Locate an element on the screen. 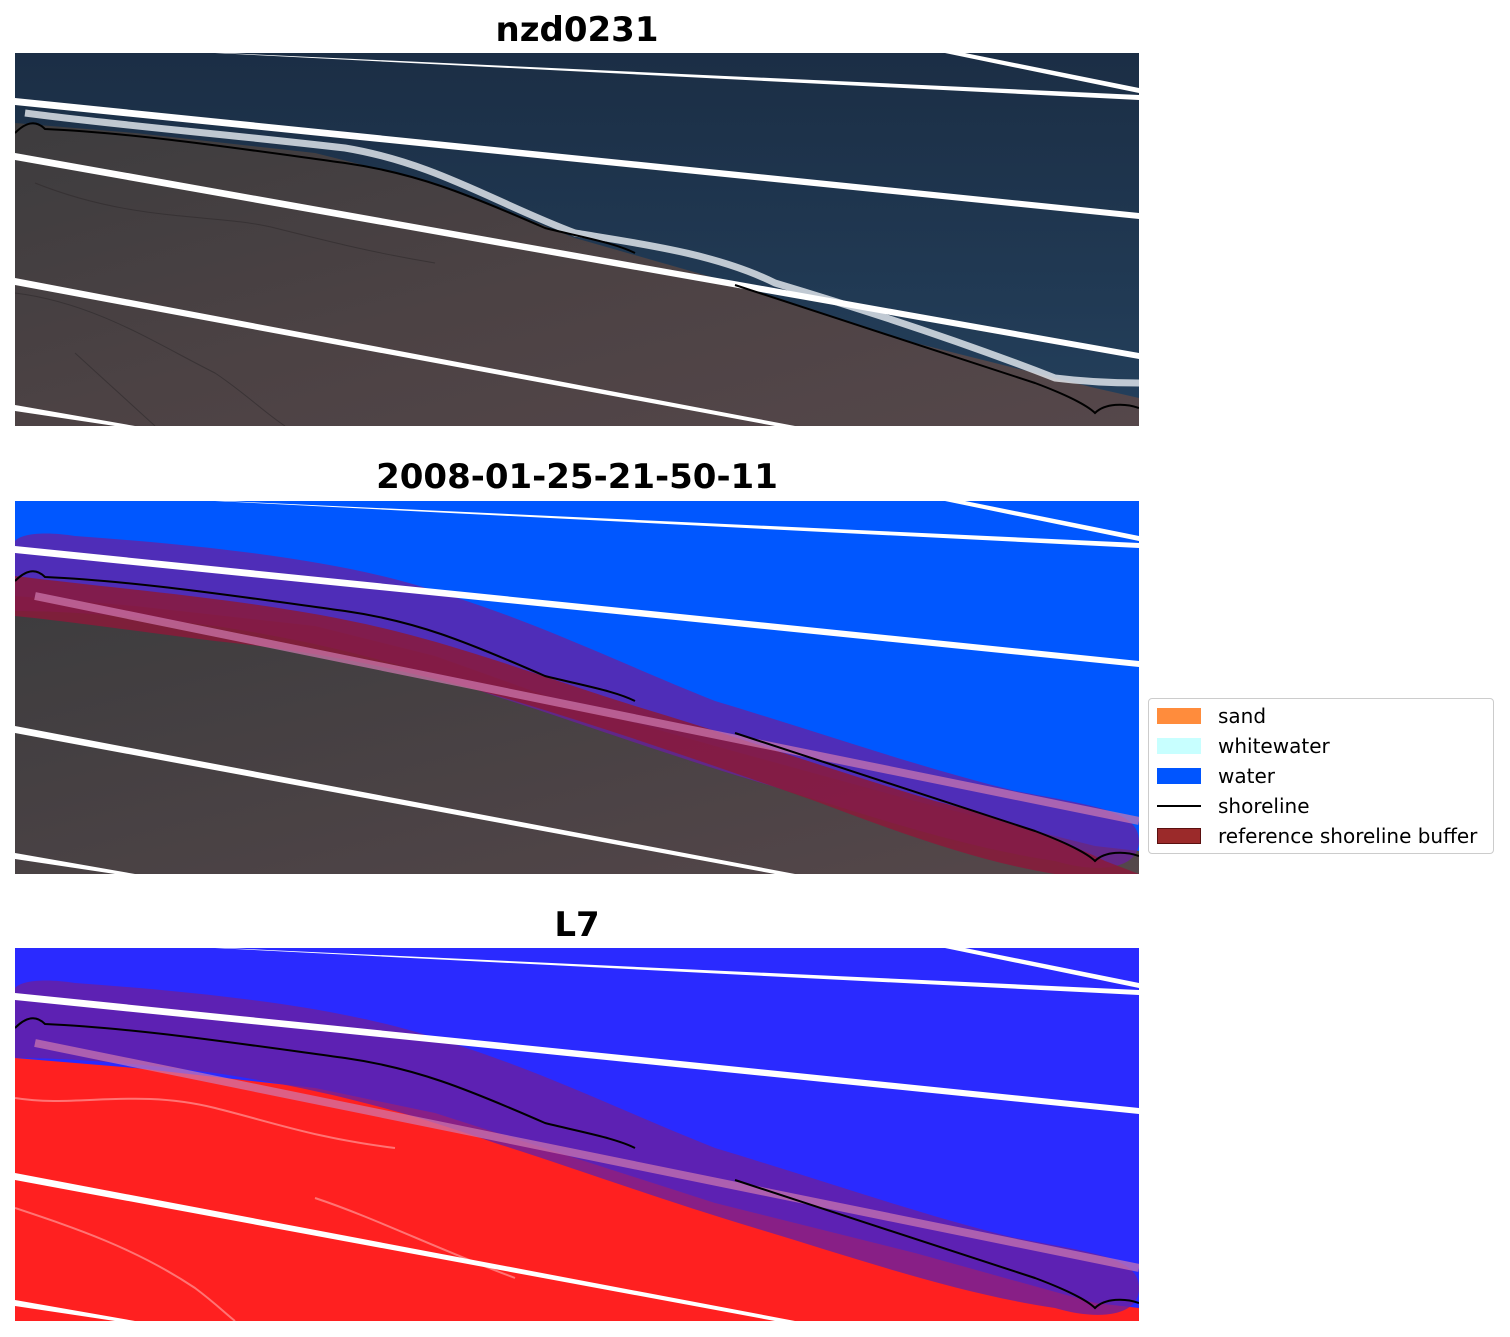  legend-label-sand: sand is located at coordinates (1242, 716).